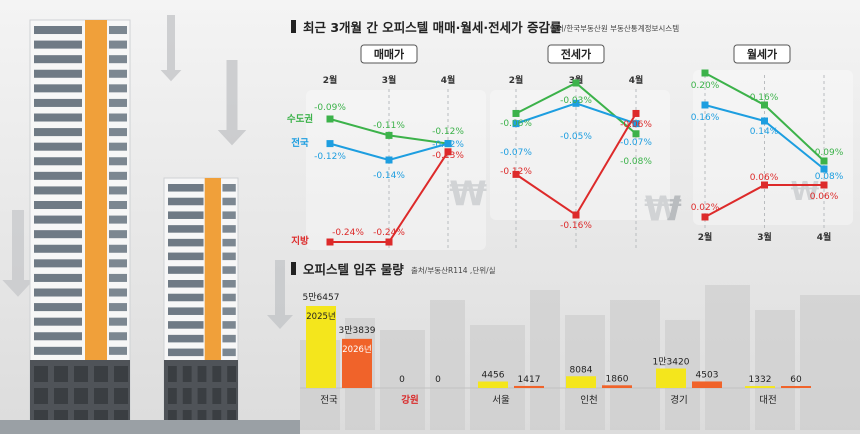 The image size is (860, 434). Describe the element at coordinates (636, 162) in the screenshot. I see `data-label: -0.08%` at that location.